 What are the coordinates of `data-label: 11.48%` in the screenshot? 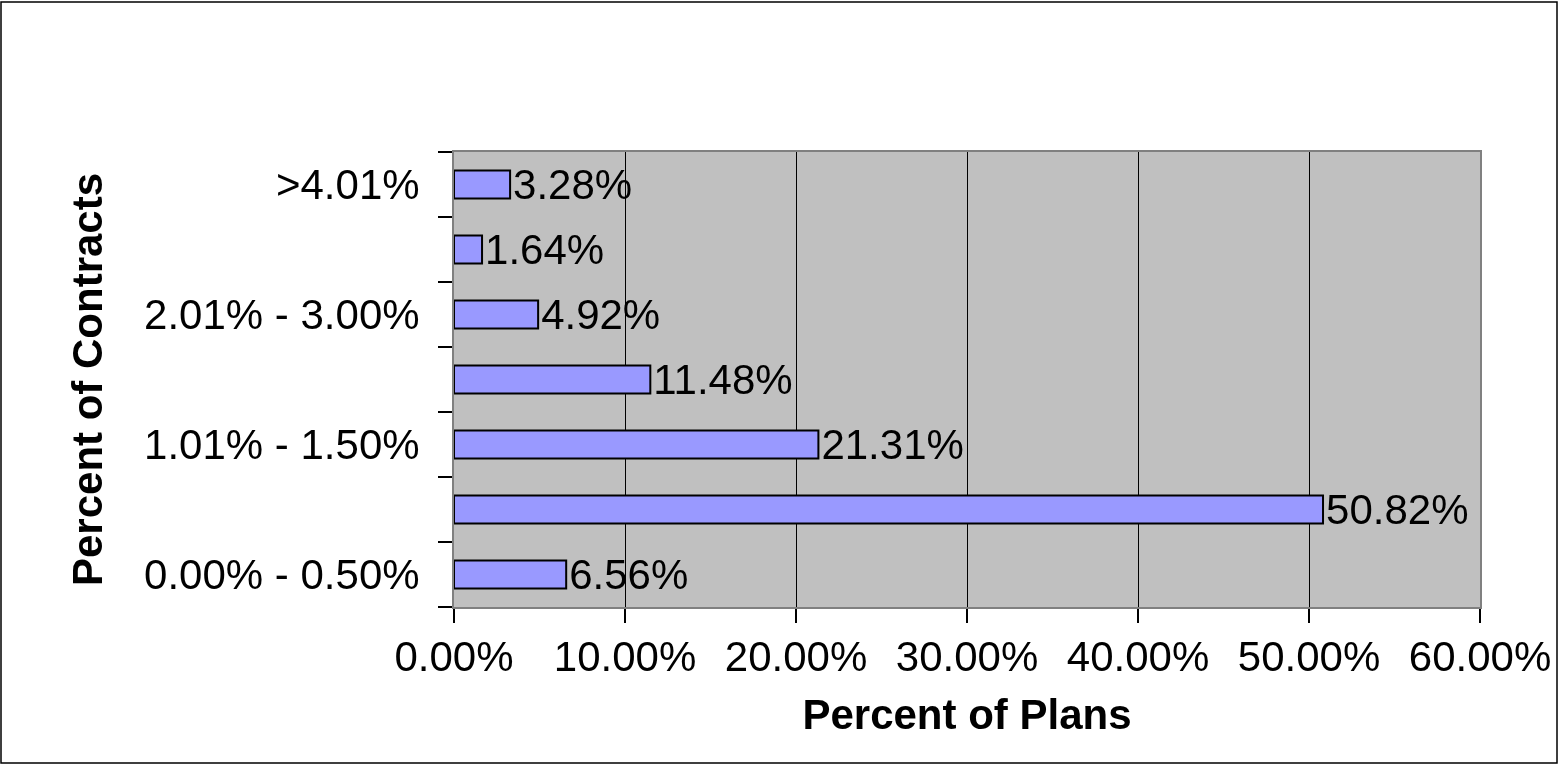 It's located at (723, 380).